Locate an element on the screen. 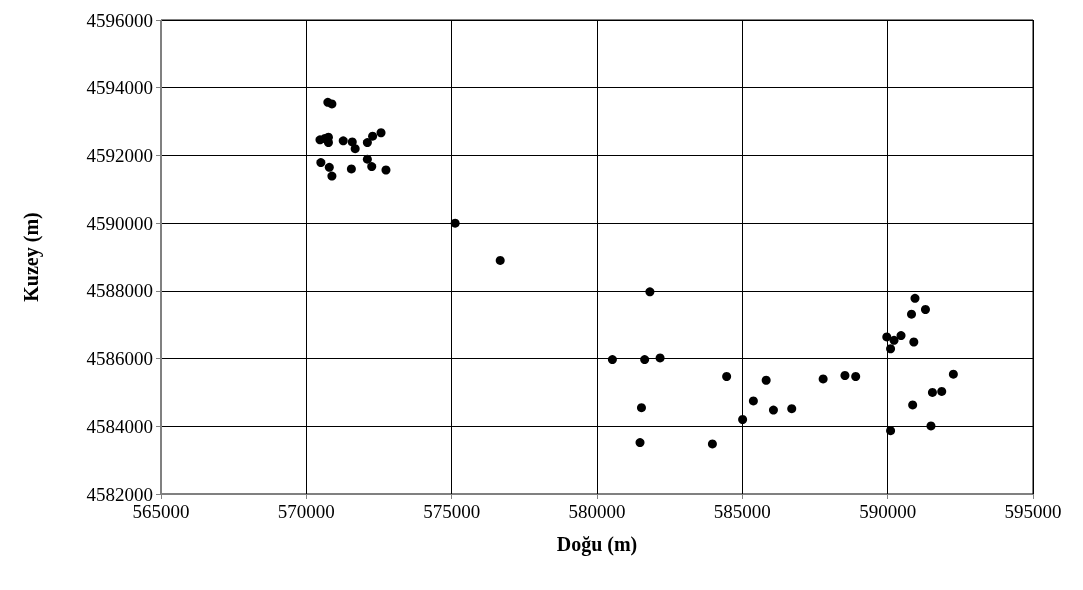 This screenshot has width=1083, height=590. y-tick-label: 4594000 is located at coordinates (119, 88).